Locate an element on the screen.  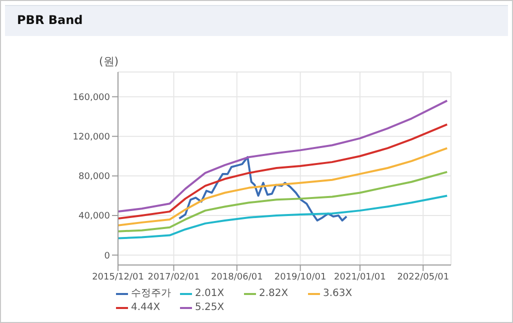
legend-label: 3.63X is located at coordinates (338, 294).